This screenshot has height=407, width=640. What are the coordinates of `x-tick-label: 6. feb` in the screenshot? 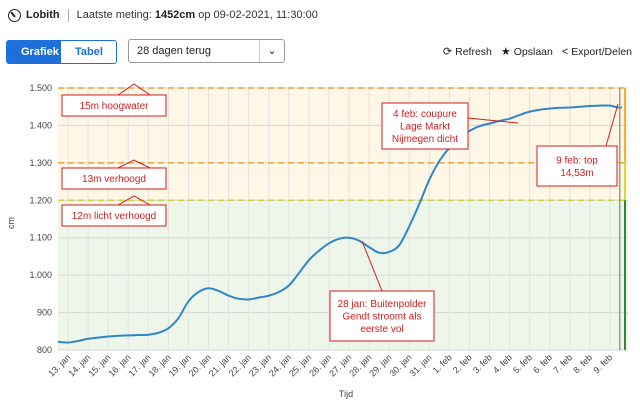 It's located at (542, 363).